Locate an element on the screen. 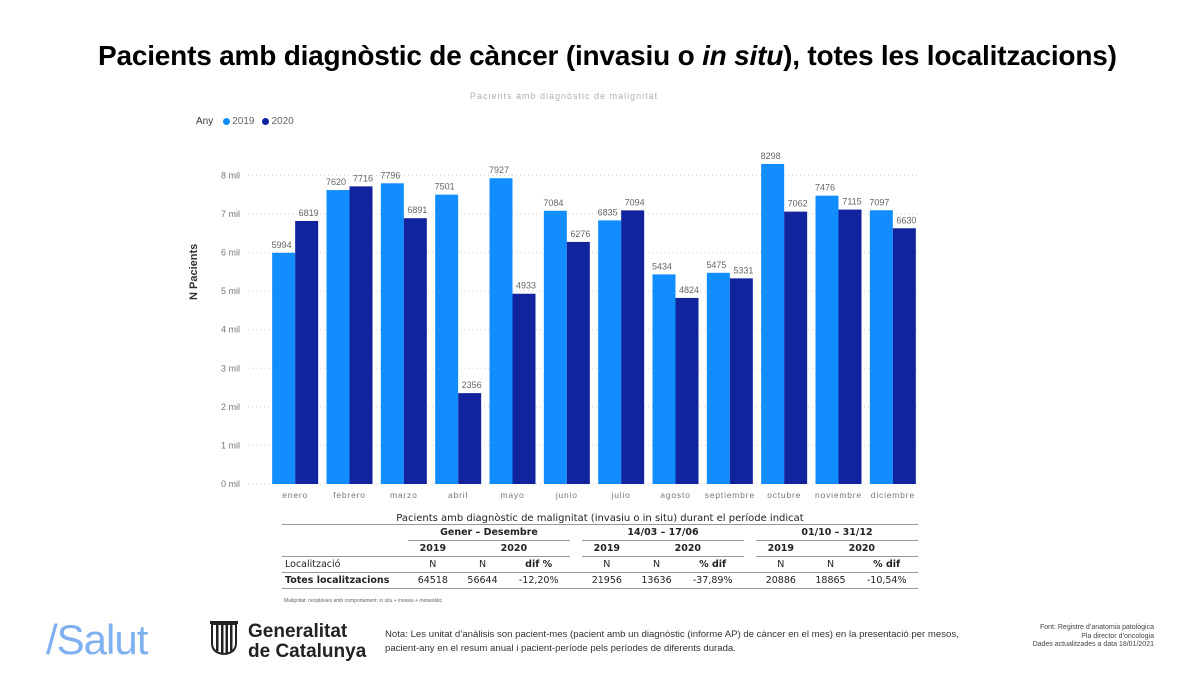  data-label: 2356 is located at coordinates (472, 385).